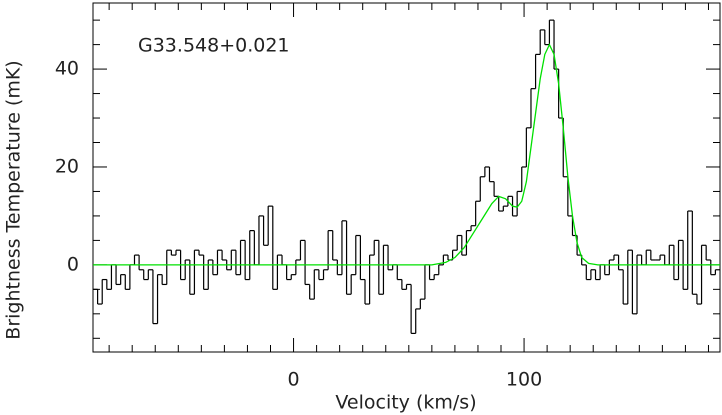  Describe the element at coordinates (405, 403) in the screenshot. I see `x-axis-label: Velocity (km/s)` at that location.